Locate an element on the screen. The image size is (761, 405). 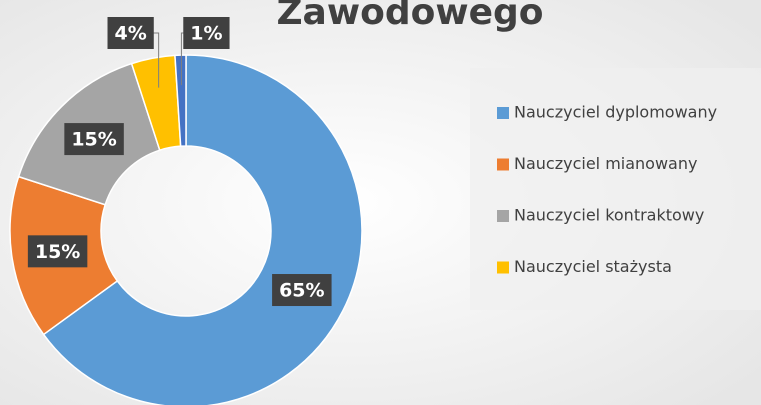
data-label: 4% is located at coordinates (131, 34).